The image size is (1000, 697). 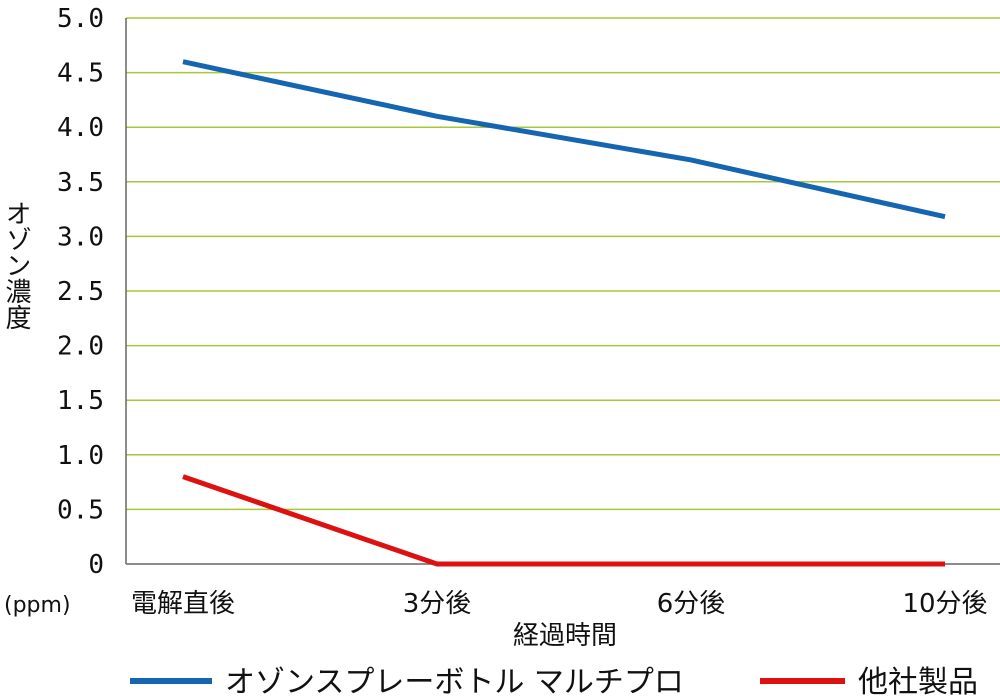 I want to click on series-line-other, so click(x=563, y=520).